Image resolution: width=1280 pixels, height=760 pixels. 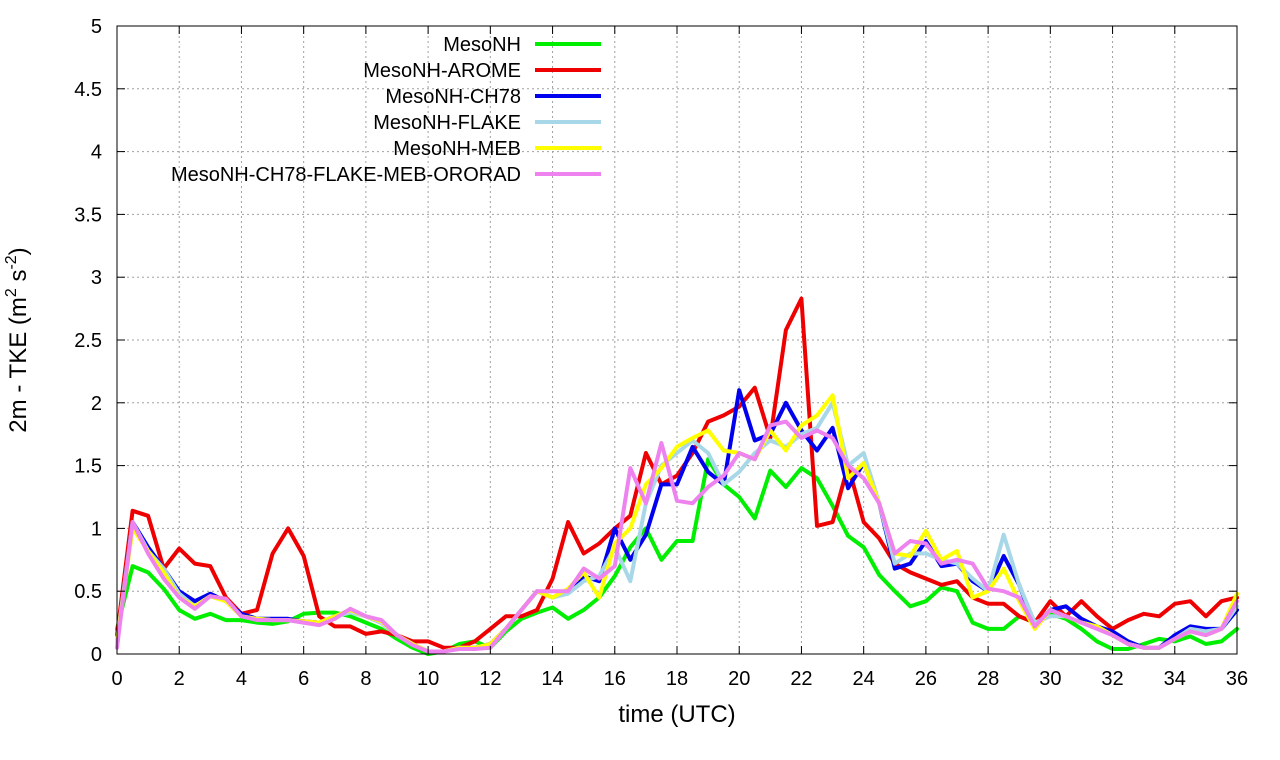 I want to click on y-tick-label: 2.5, so click(x=88, y=341).